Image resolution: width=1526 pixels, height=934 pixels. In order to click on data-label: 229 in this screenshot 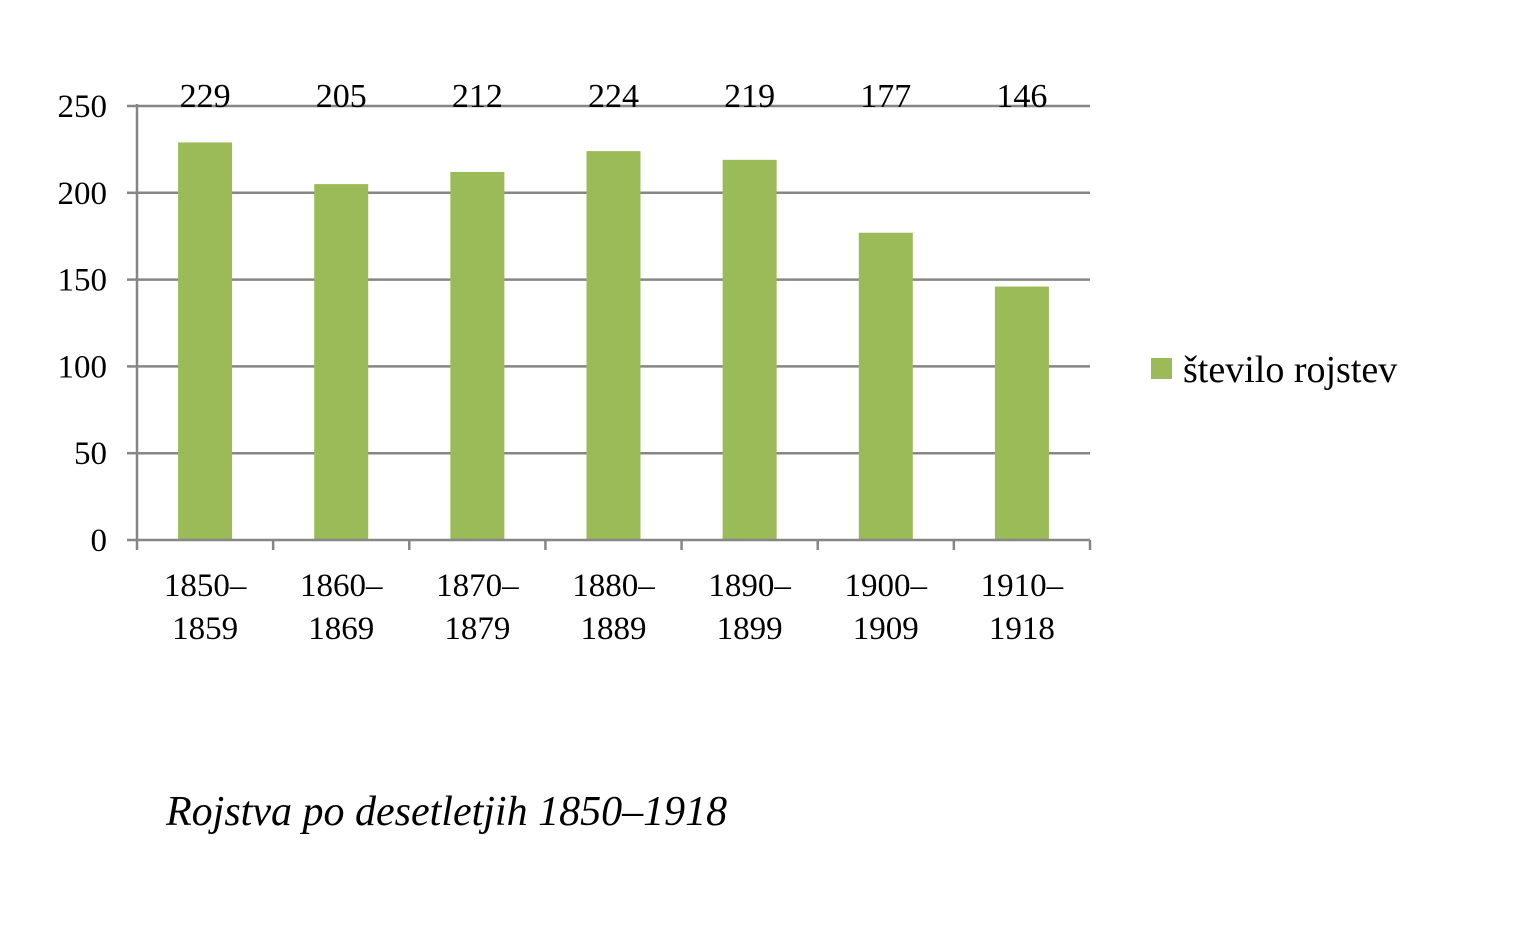, I will do `click(205, 96)`.